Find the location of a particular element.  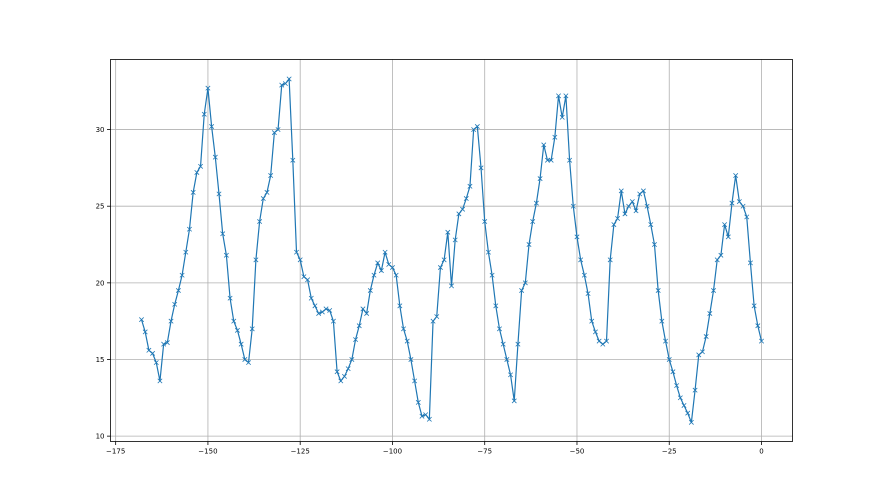

x-tick-label: −175 is located at coordinates (115, 452).